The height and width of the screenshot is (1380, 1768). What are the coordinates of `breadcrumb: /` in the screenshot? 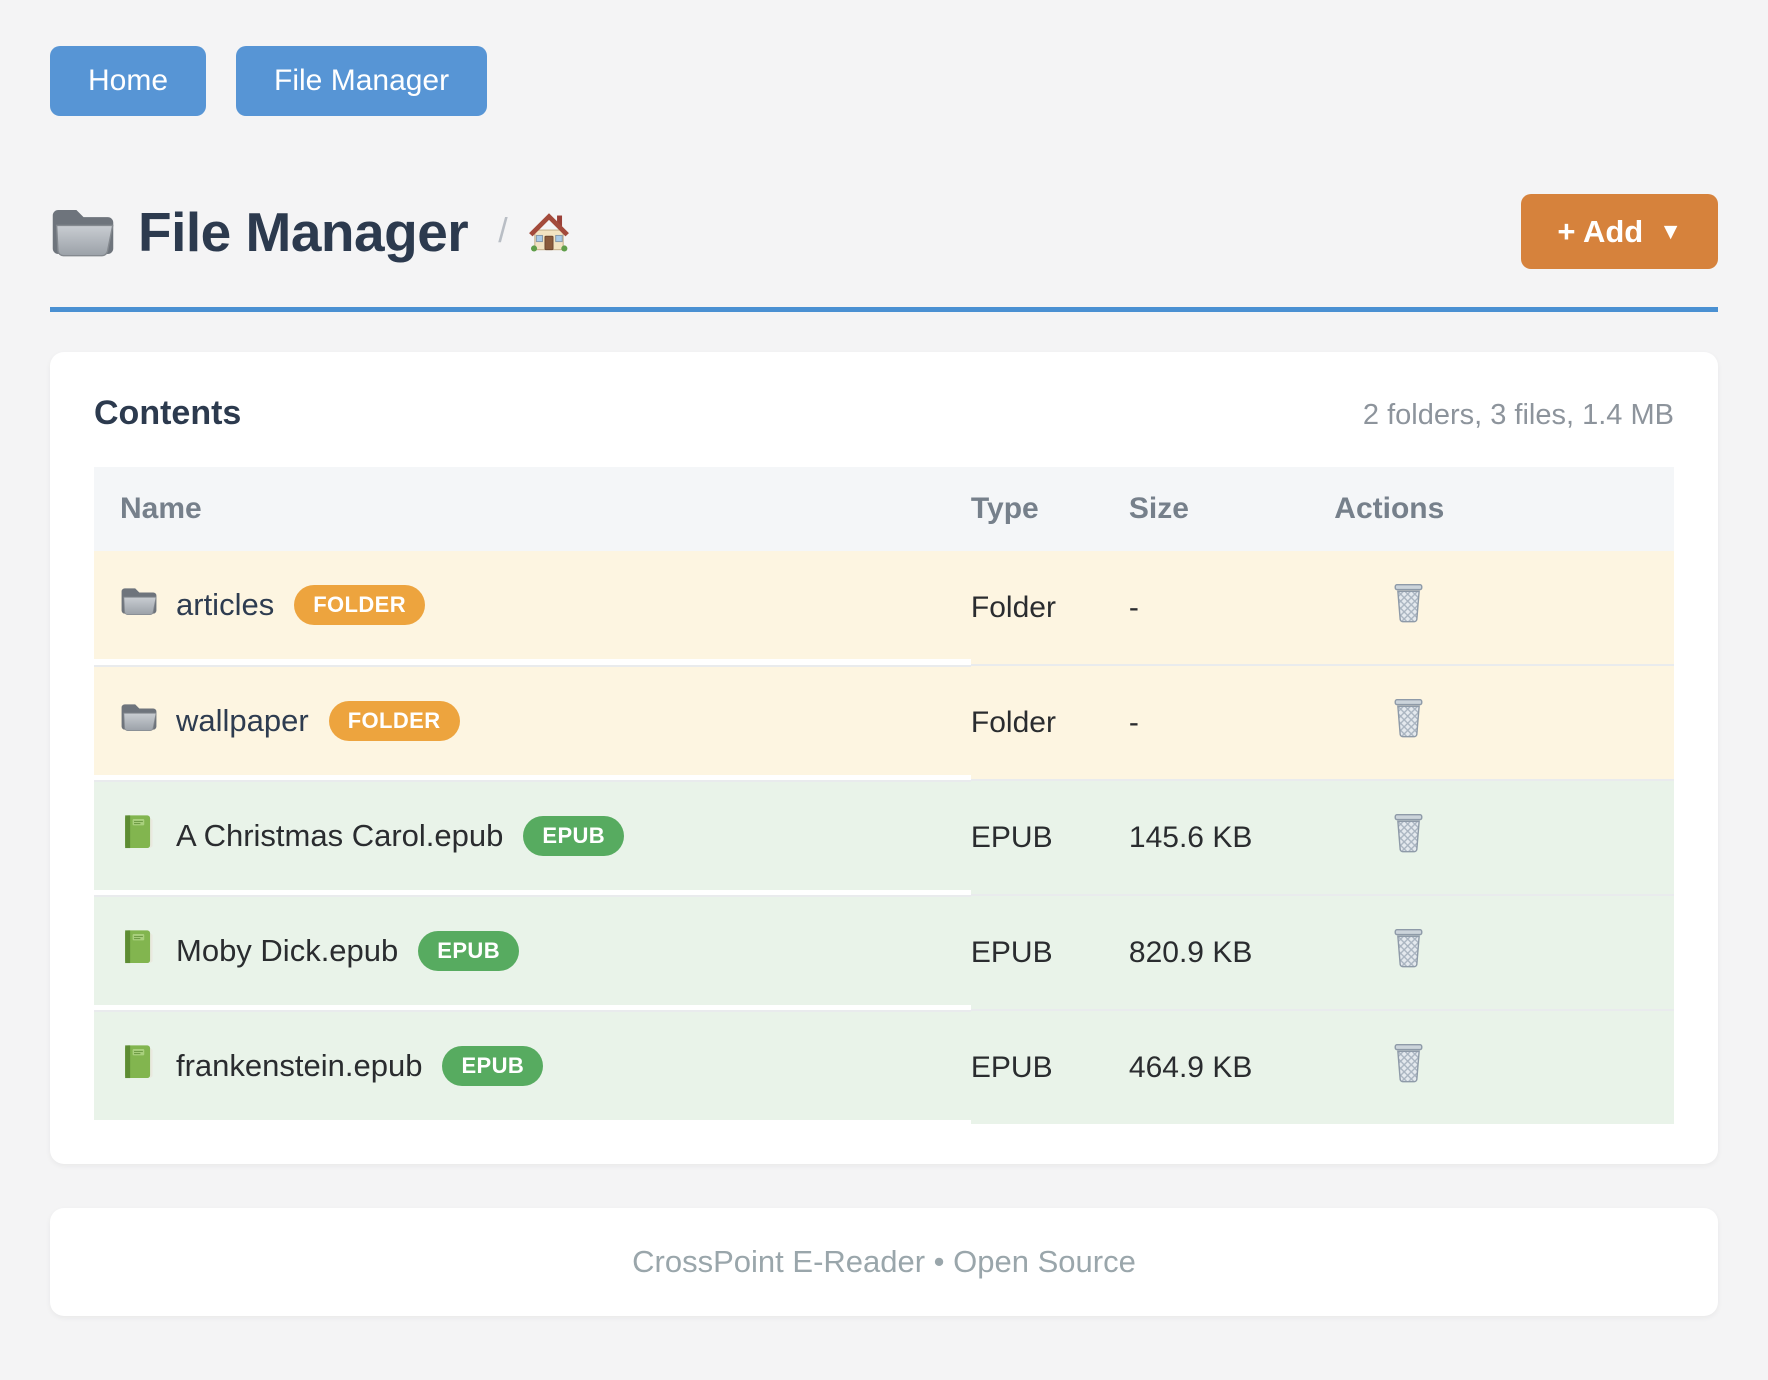 It's located at (534, 232).